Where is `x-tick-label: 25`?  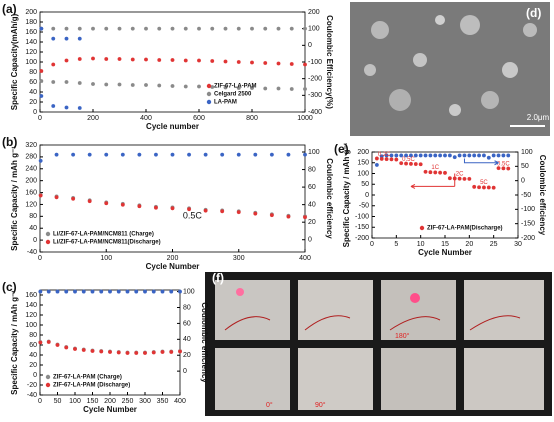 x-tick-label: 25 is located at coordinates (494, 244).